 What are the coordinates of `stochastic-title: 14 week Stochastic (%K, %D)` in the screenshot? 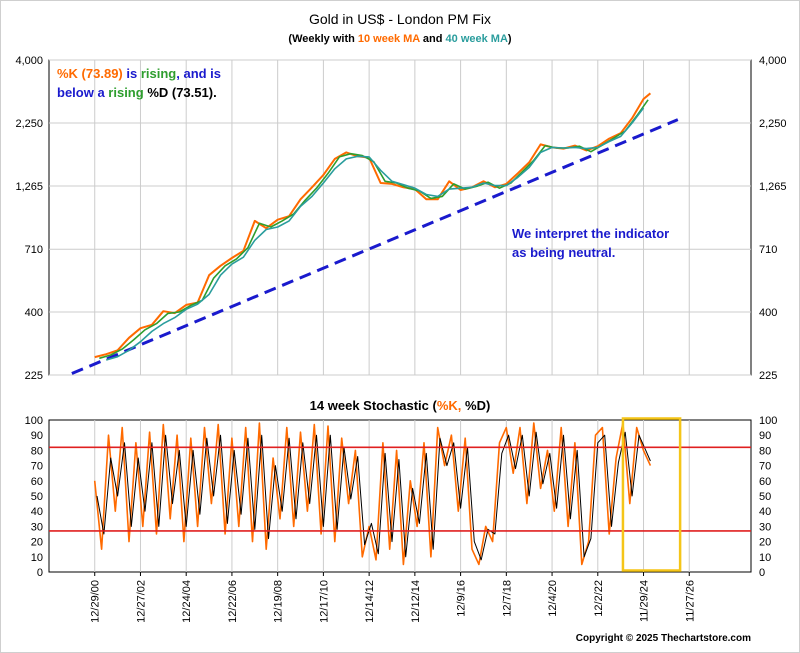 It's located at (400, 405).